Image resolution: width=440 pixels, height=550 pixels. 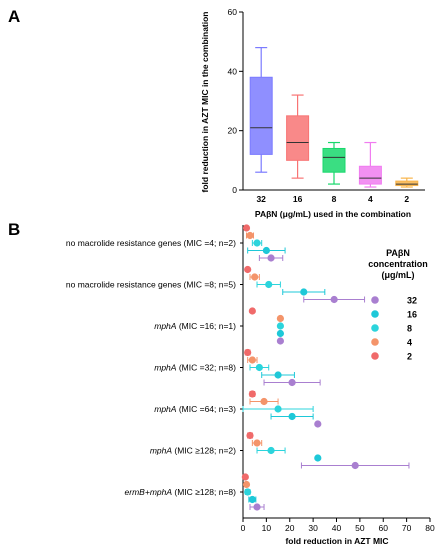 What do you see at coordinates (238, 409) in the screenshot?
I see `panel-b-group-5: mphA (MIC =64; n=3)` at bounding box center [238, 409].